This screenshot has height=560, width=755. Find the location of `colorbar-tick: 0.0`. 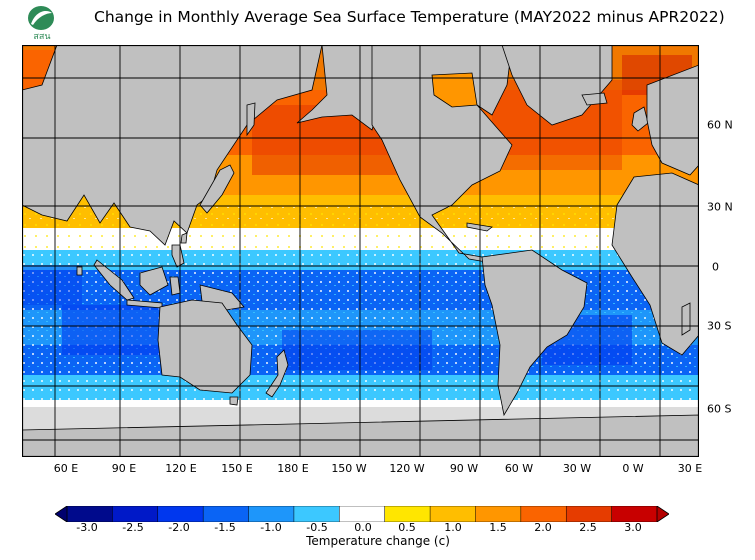

colorbar-tick: 0.0 is located at coordinates (363, 527).